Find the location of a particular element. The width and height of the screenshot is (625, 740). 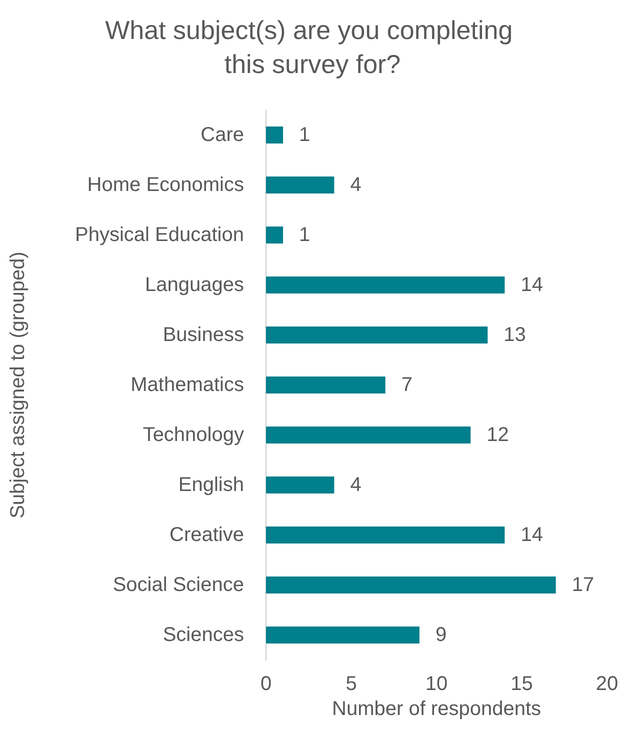

data-label: 13 is located at coordinates (515, 335).